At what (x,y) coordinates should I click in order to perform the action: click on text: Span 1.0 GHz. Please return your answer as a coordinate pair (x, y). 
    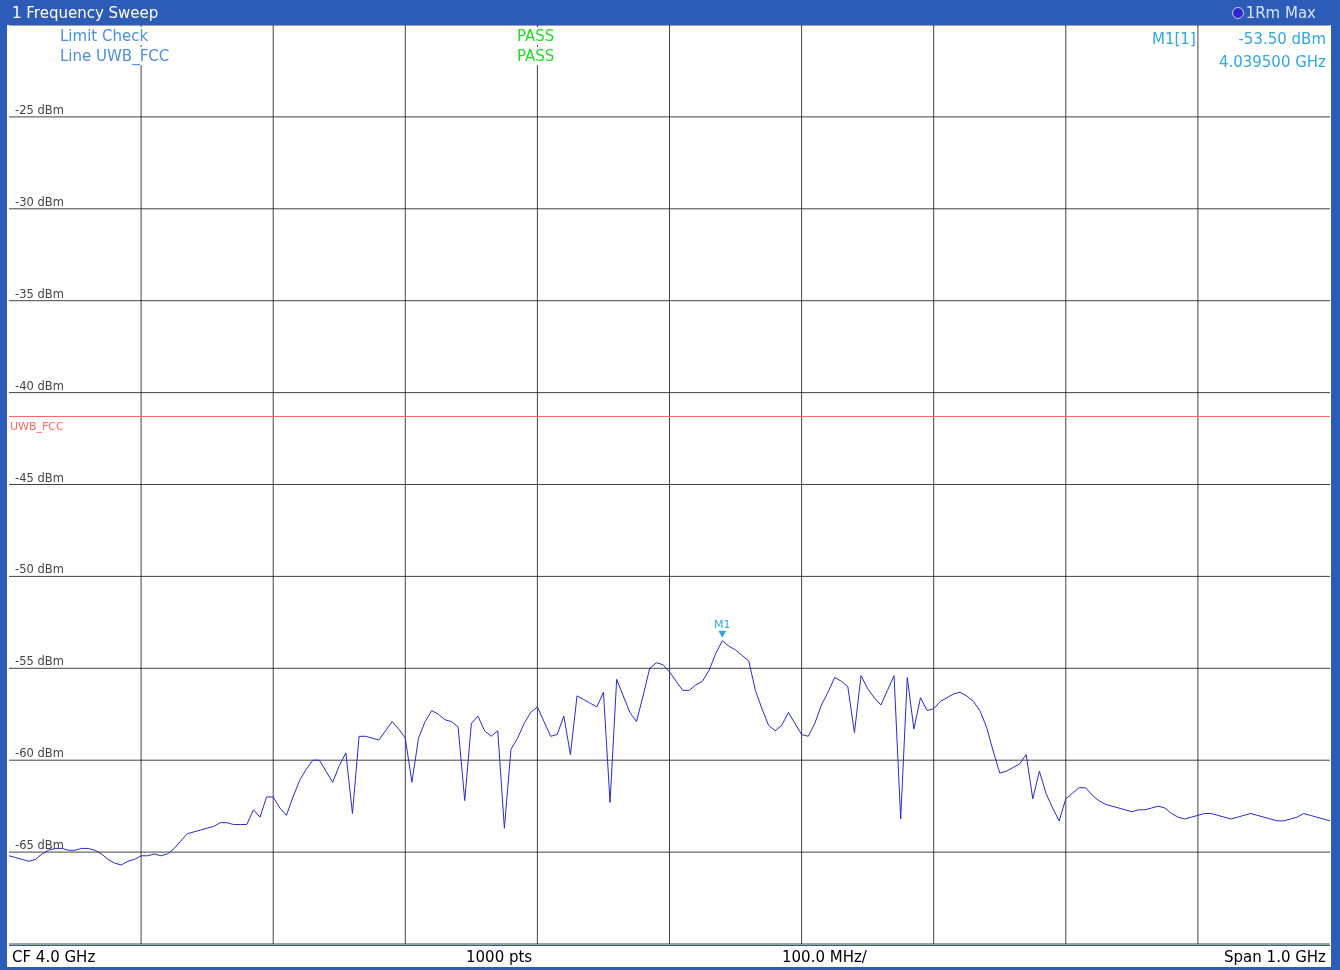
    Looking at the image, I should click on (1275, 957).